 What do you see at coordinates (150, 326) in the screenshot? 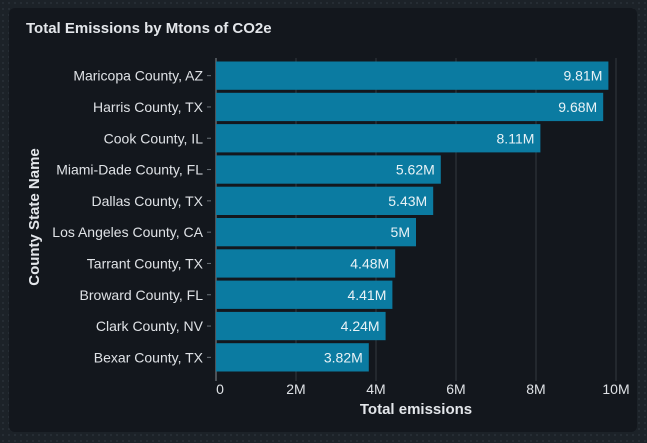
I see `y-tick-label: Clark County, NV` at bounding box center [150, 326].